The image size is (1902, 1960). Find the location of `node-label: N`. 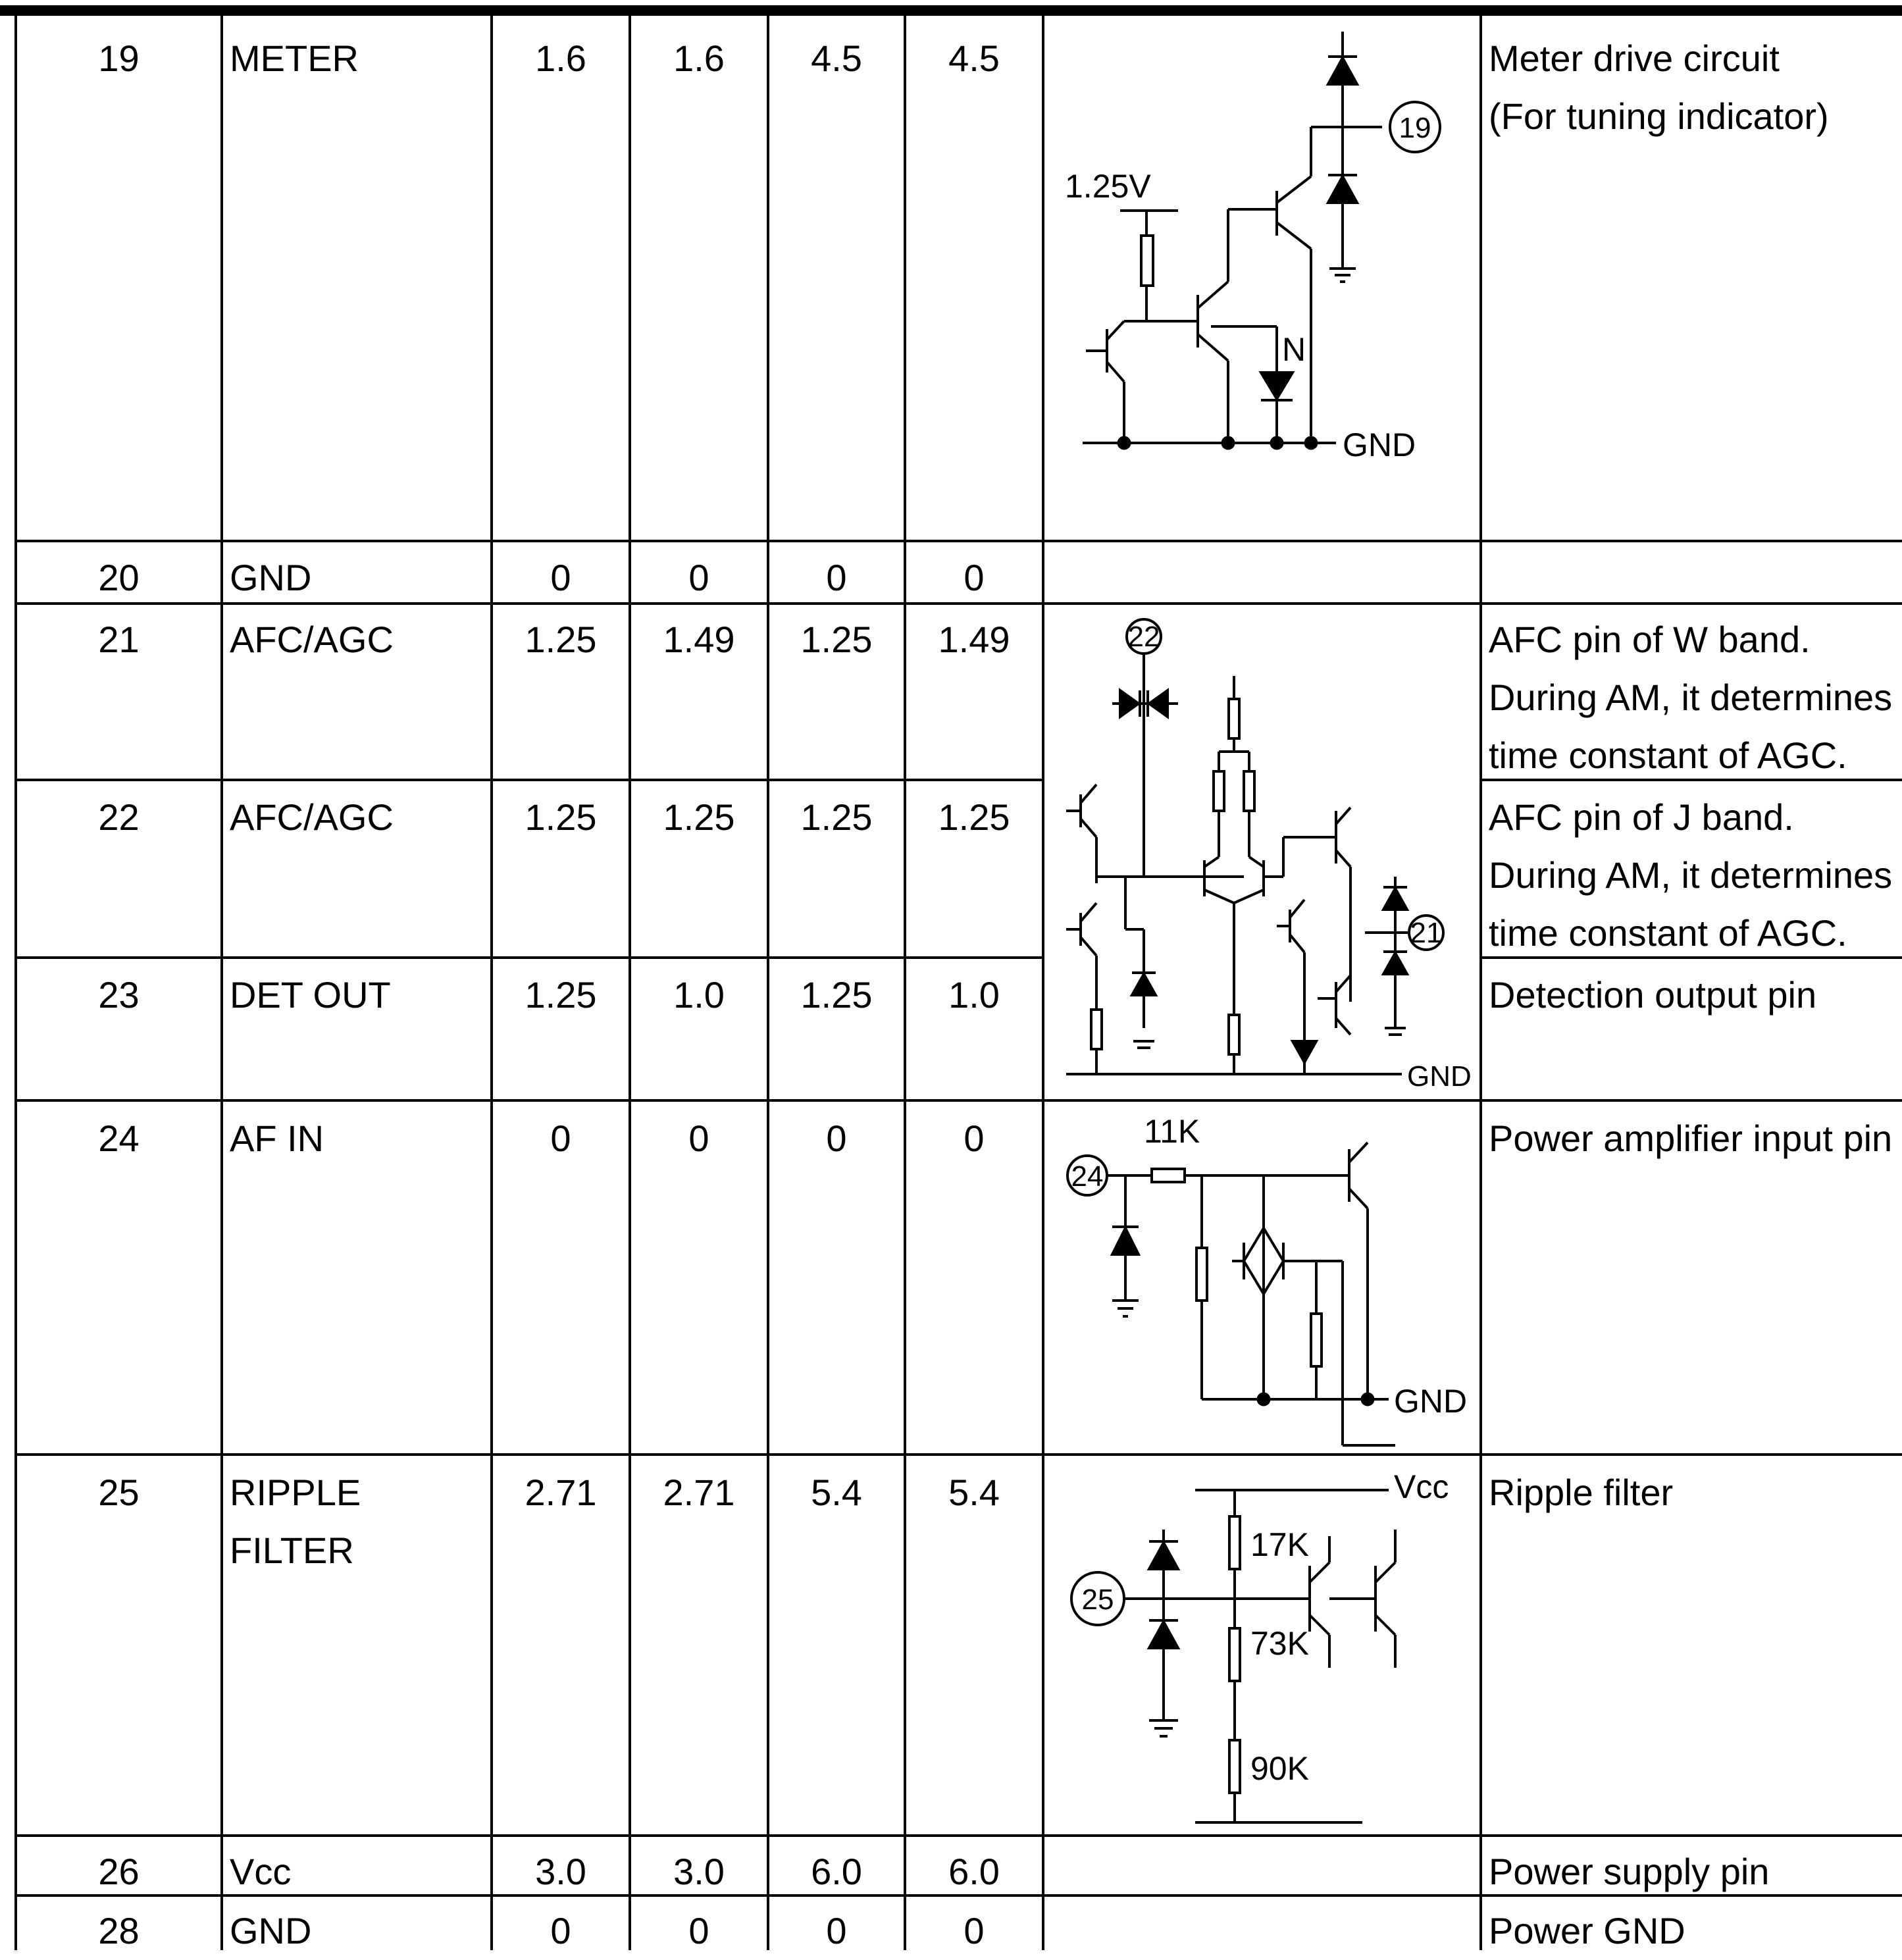

node-label: N is located at coordinates (1294, 349).